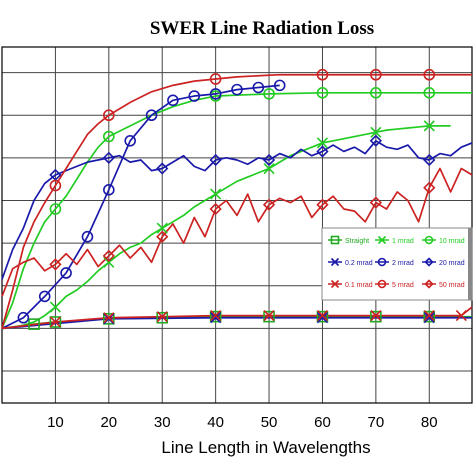  Describe the element at coordinates (236, 323) in the screenshot. I see `series-line` at that location.